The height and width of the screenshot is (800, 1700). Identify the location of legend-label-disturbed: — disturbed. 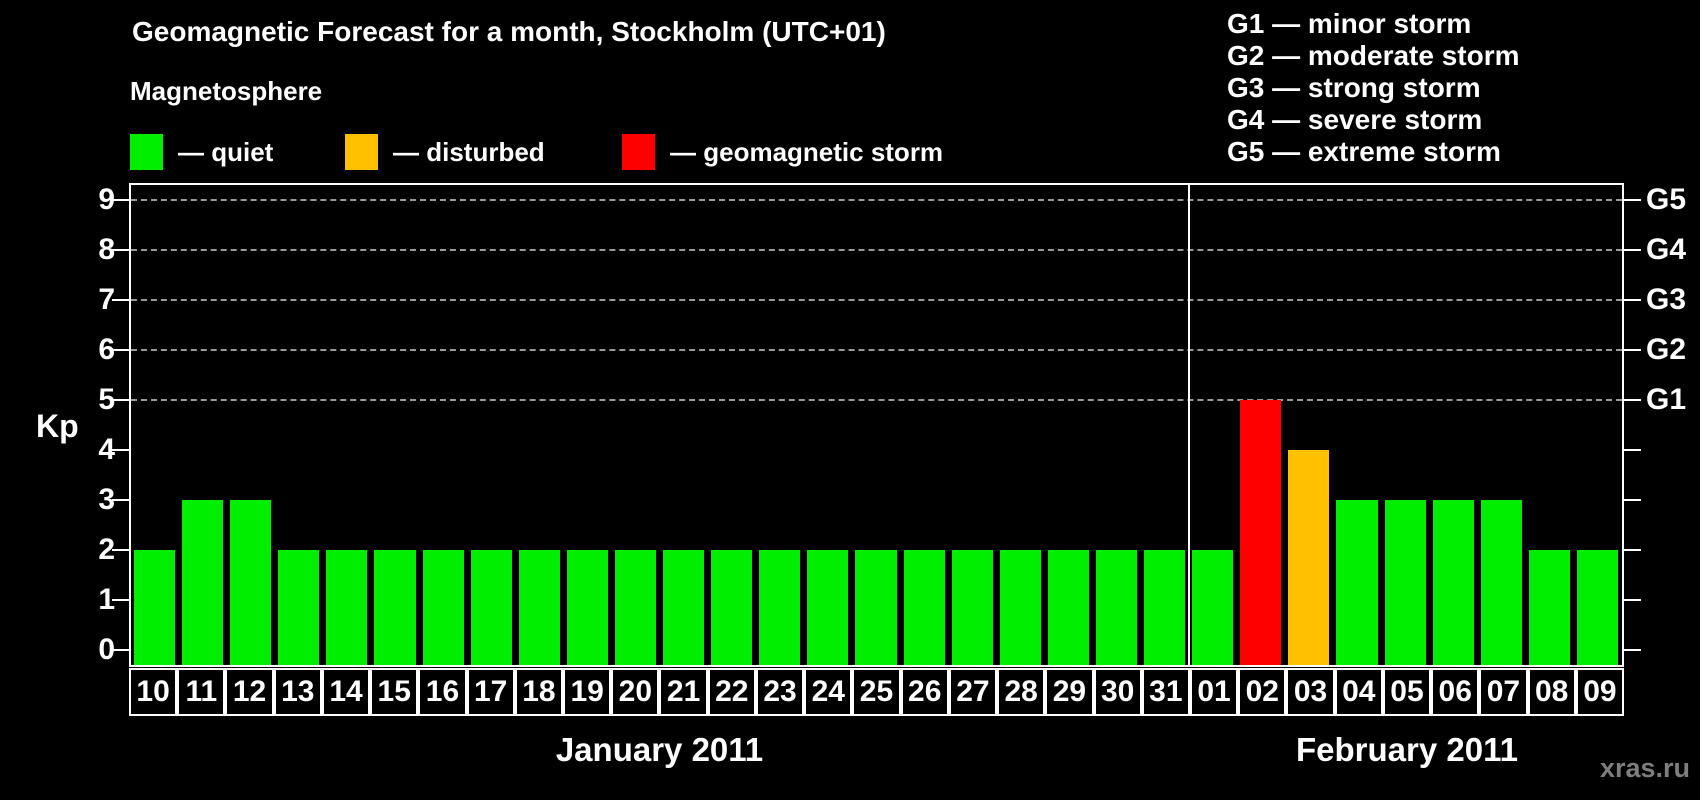
(469, 151).